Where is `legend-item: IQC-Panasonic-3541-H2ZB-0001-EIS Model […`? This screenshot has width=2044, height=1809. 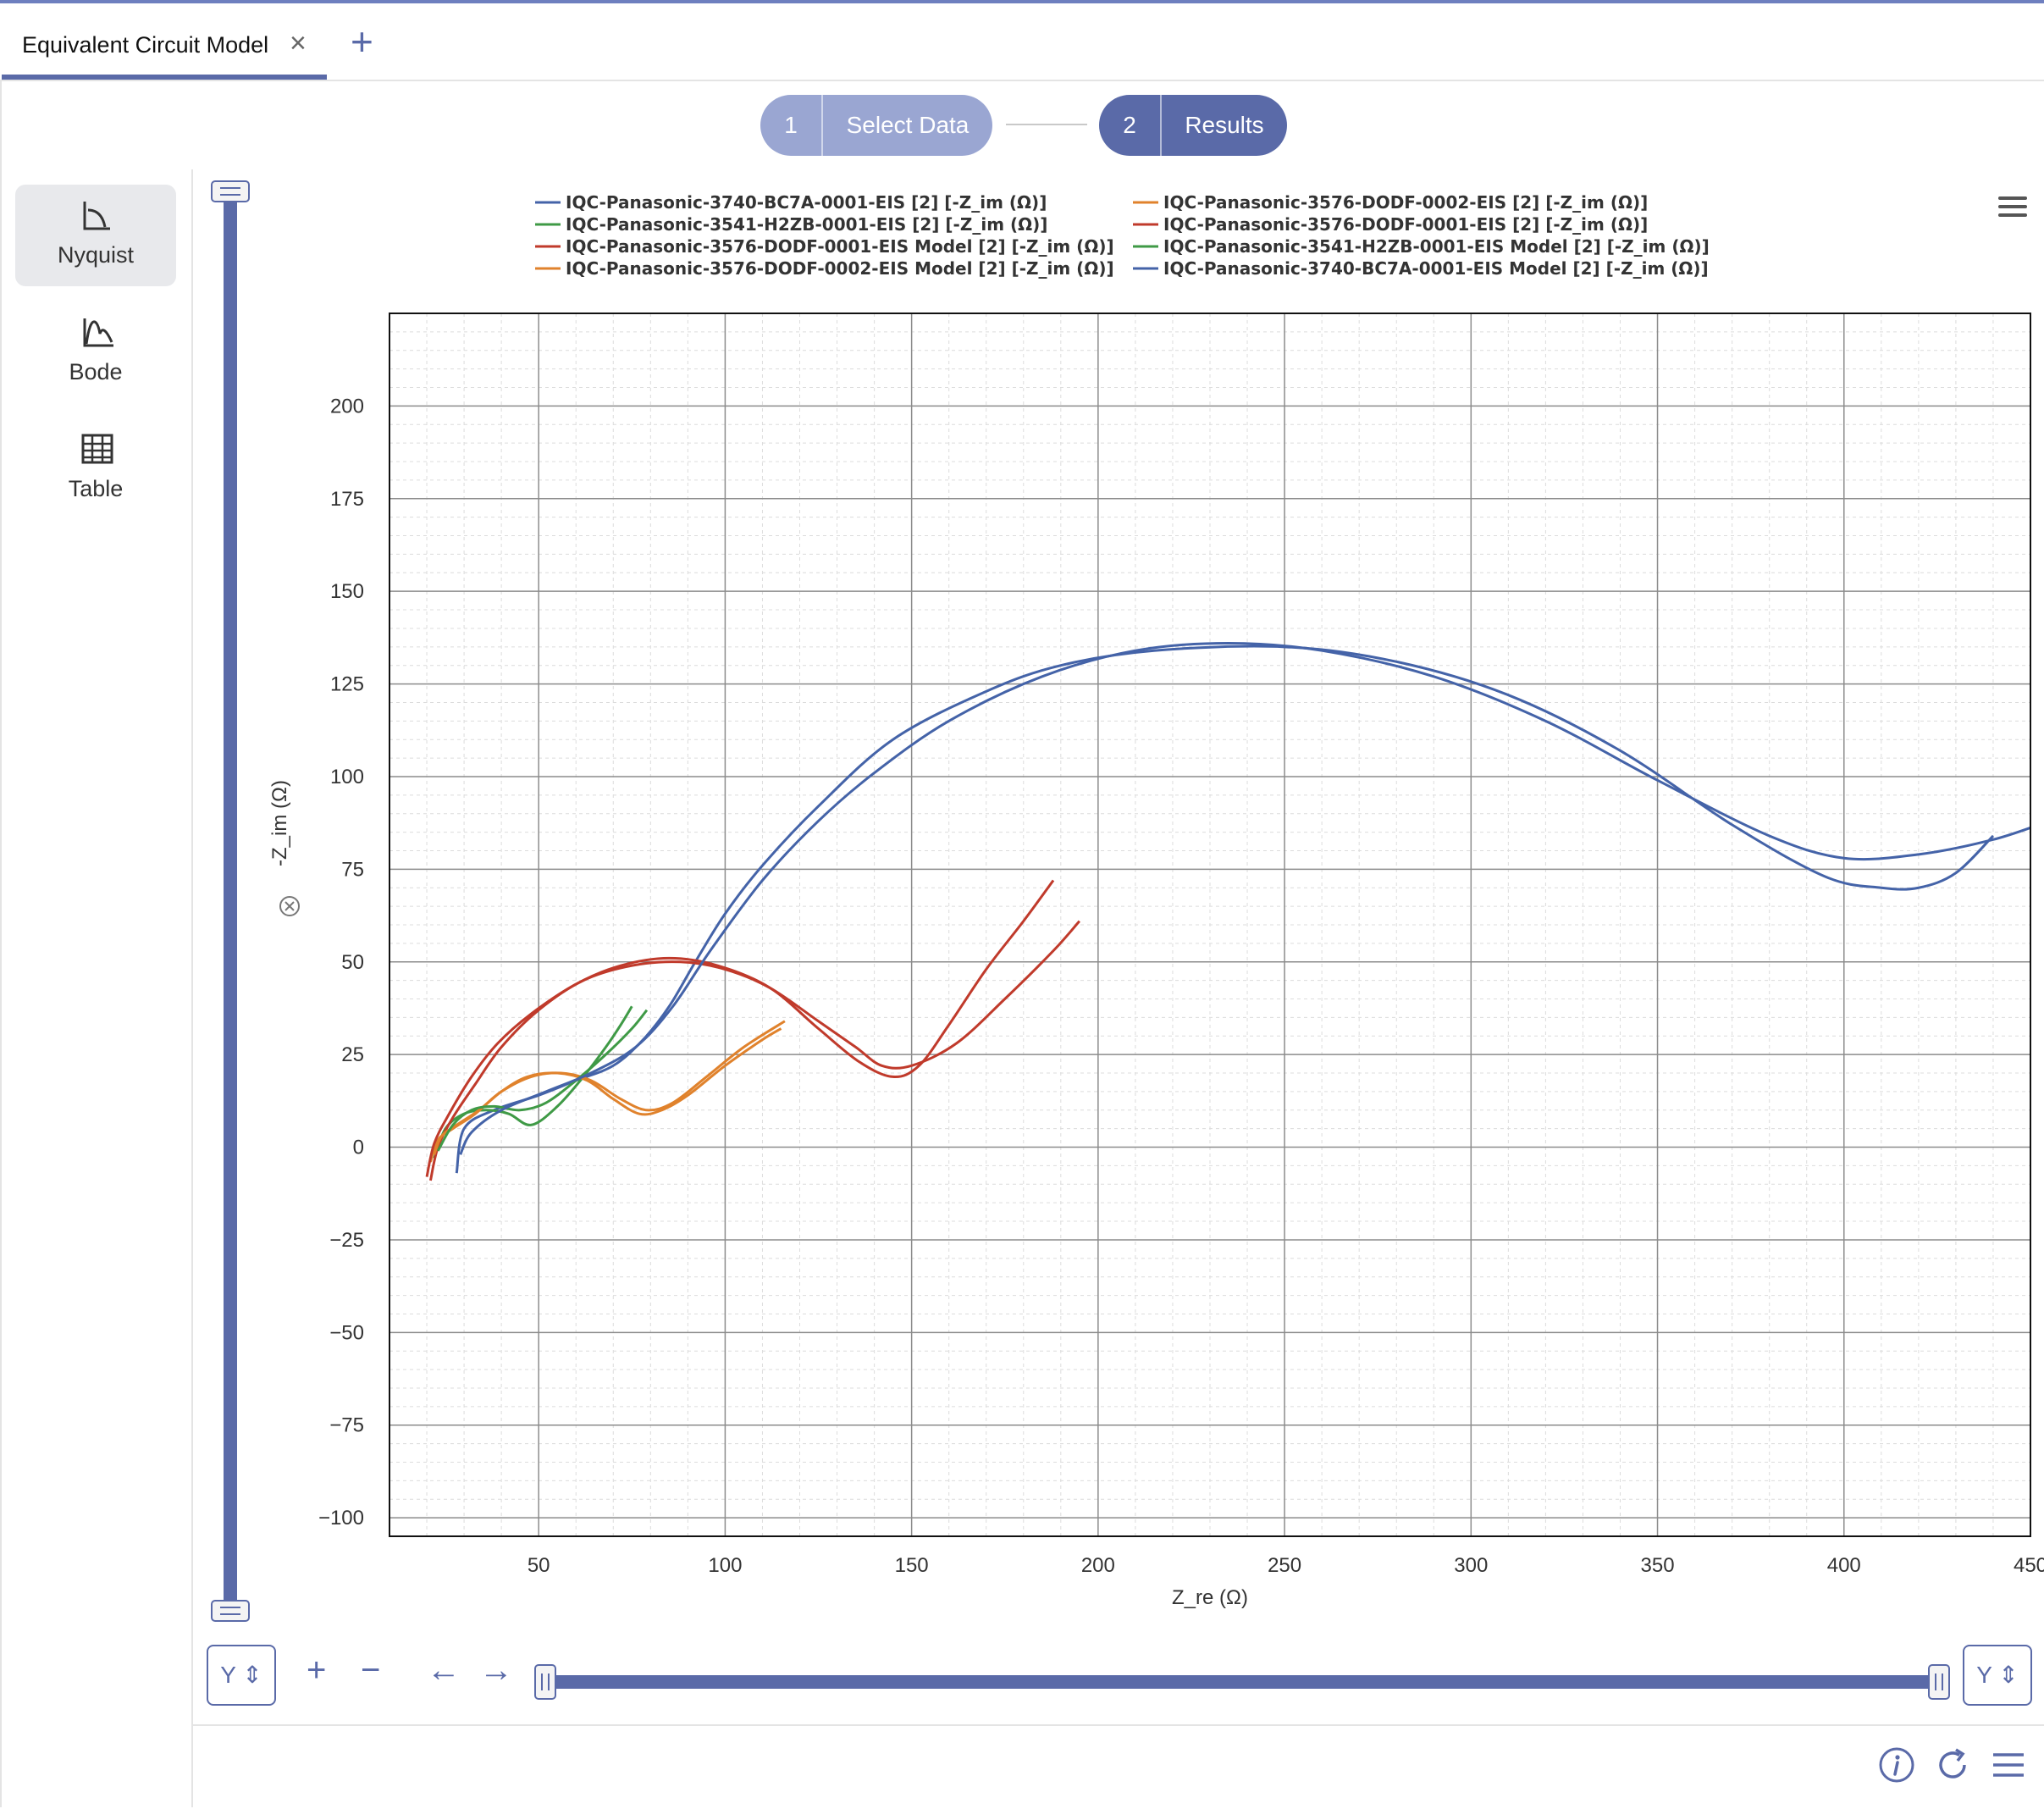
legend-item: IQC-Panasonic-3541-H2ZB-0001-EIS Model [… is located at coordinates (1421, 246).